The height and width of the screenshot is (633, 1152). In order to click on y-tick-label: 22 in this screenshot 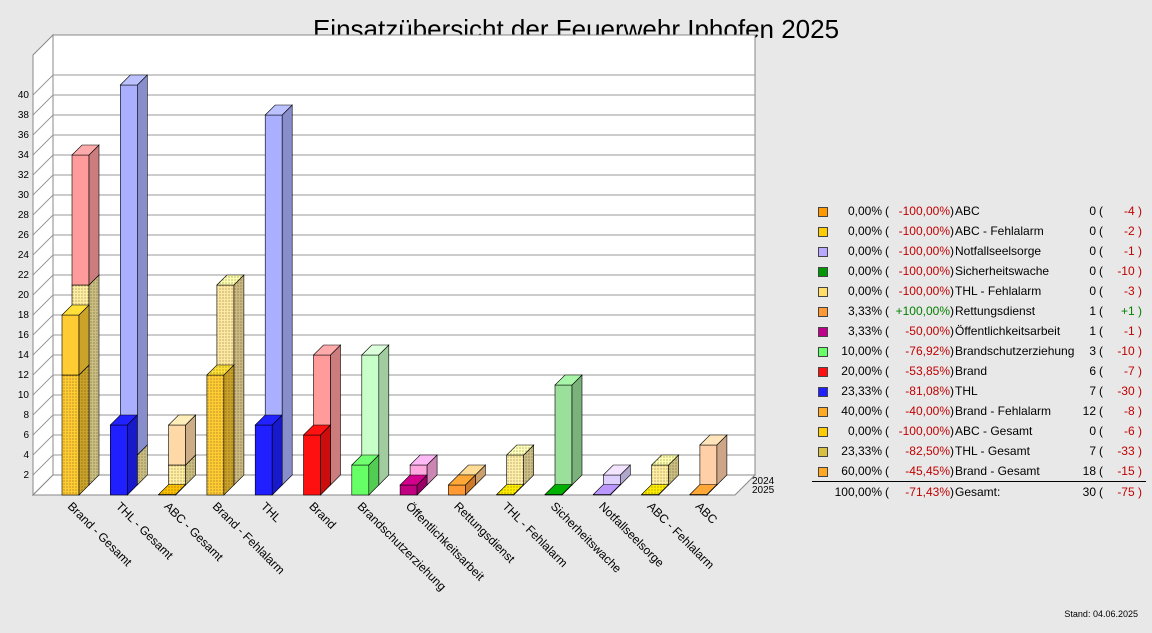, I will do `click(24, 275)`.